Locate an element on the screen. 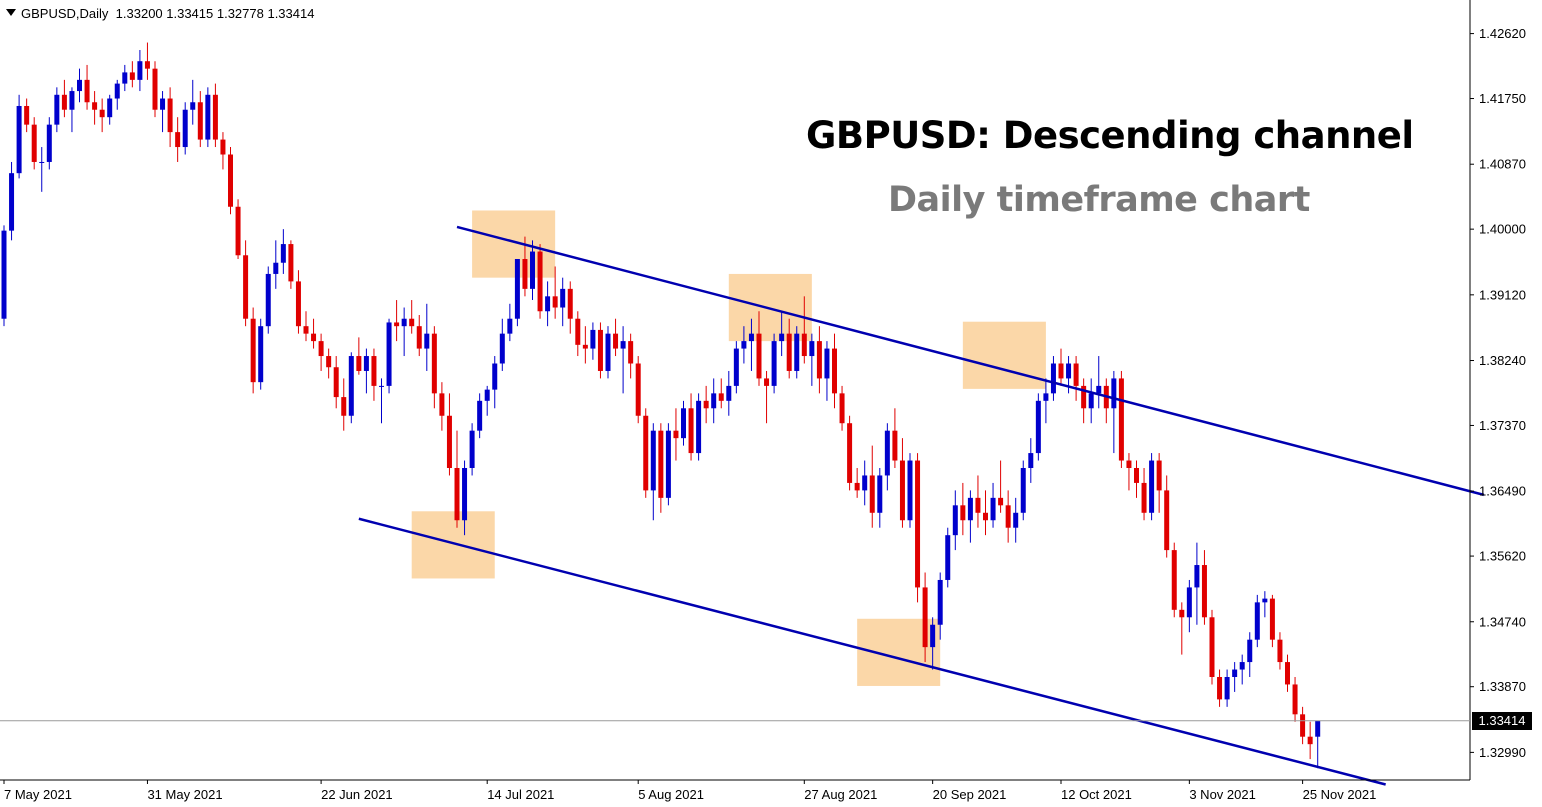 The height and width of the screenshot is (807, 1542). x-tick-label: 7 May 2021 is located at coordinates (38, 794).